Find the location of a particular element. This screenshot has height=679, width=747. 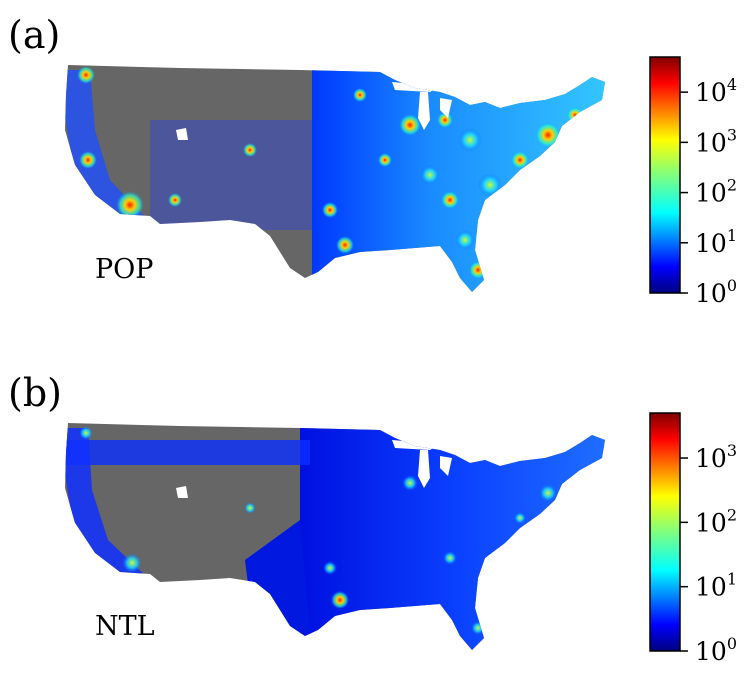

colorbar-a: 10⁰ 10¹ 10² 10³ 10⁴ is located at coordinates (693, 182).